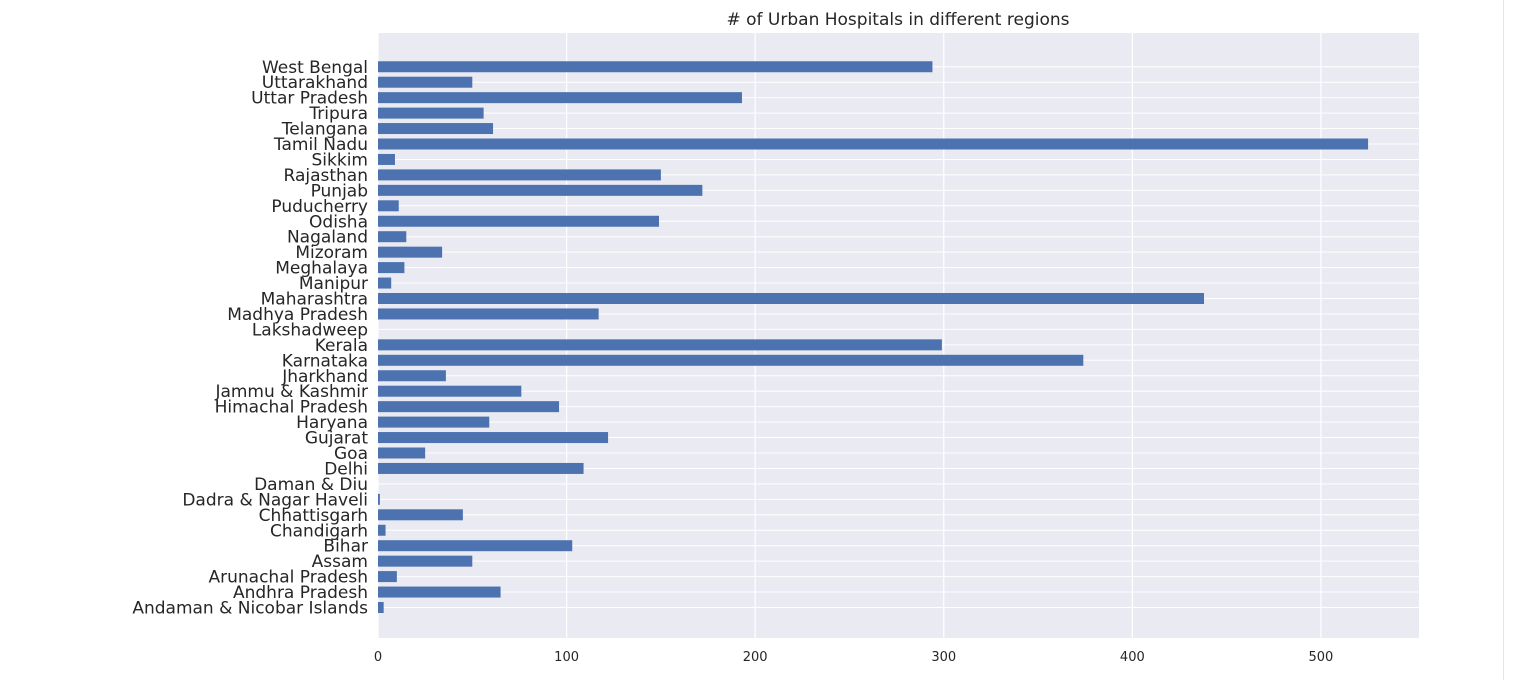 This screenshot has height=680, width=1521. What do you see at coordinates (289, 578) in the screenshot?
I see `category-label: Arunachal Pradesh` at bounding box center [289, 578].